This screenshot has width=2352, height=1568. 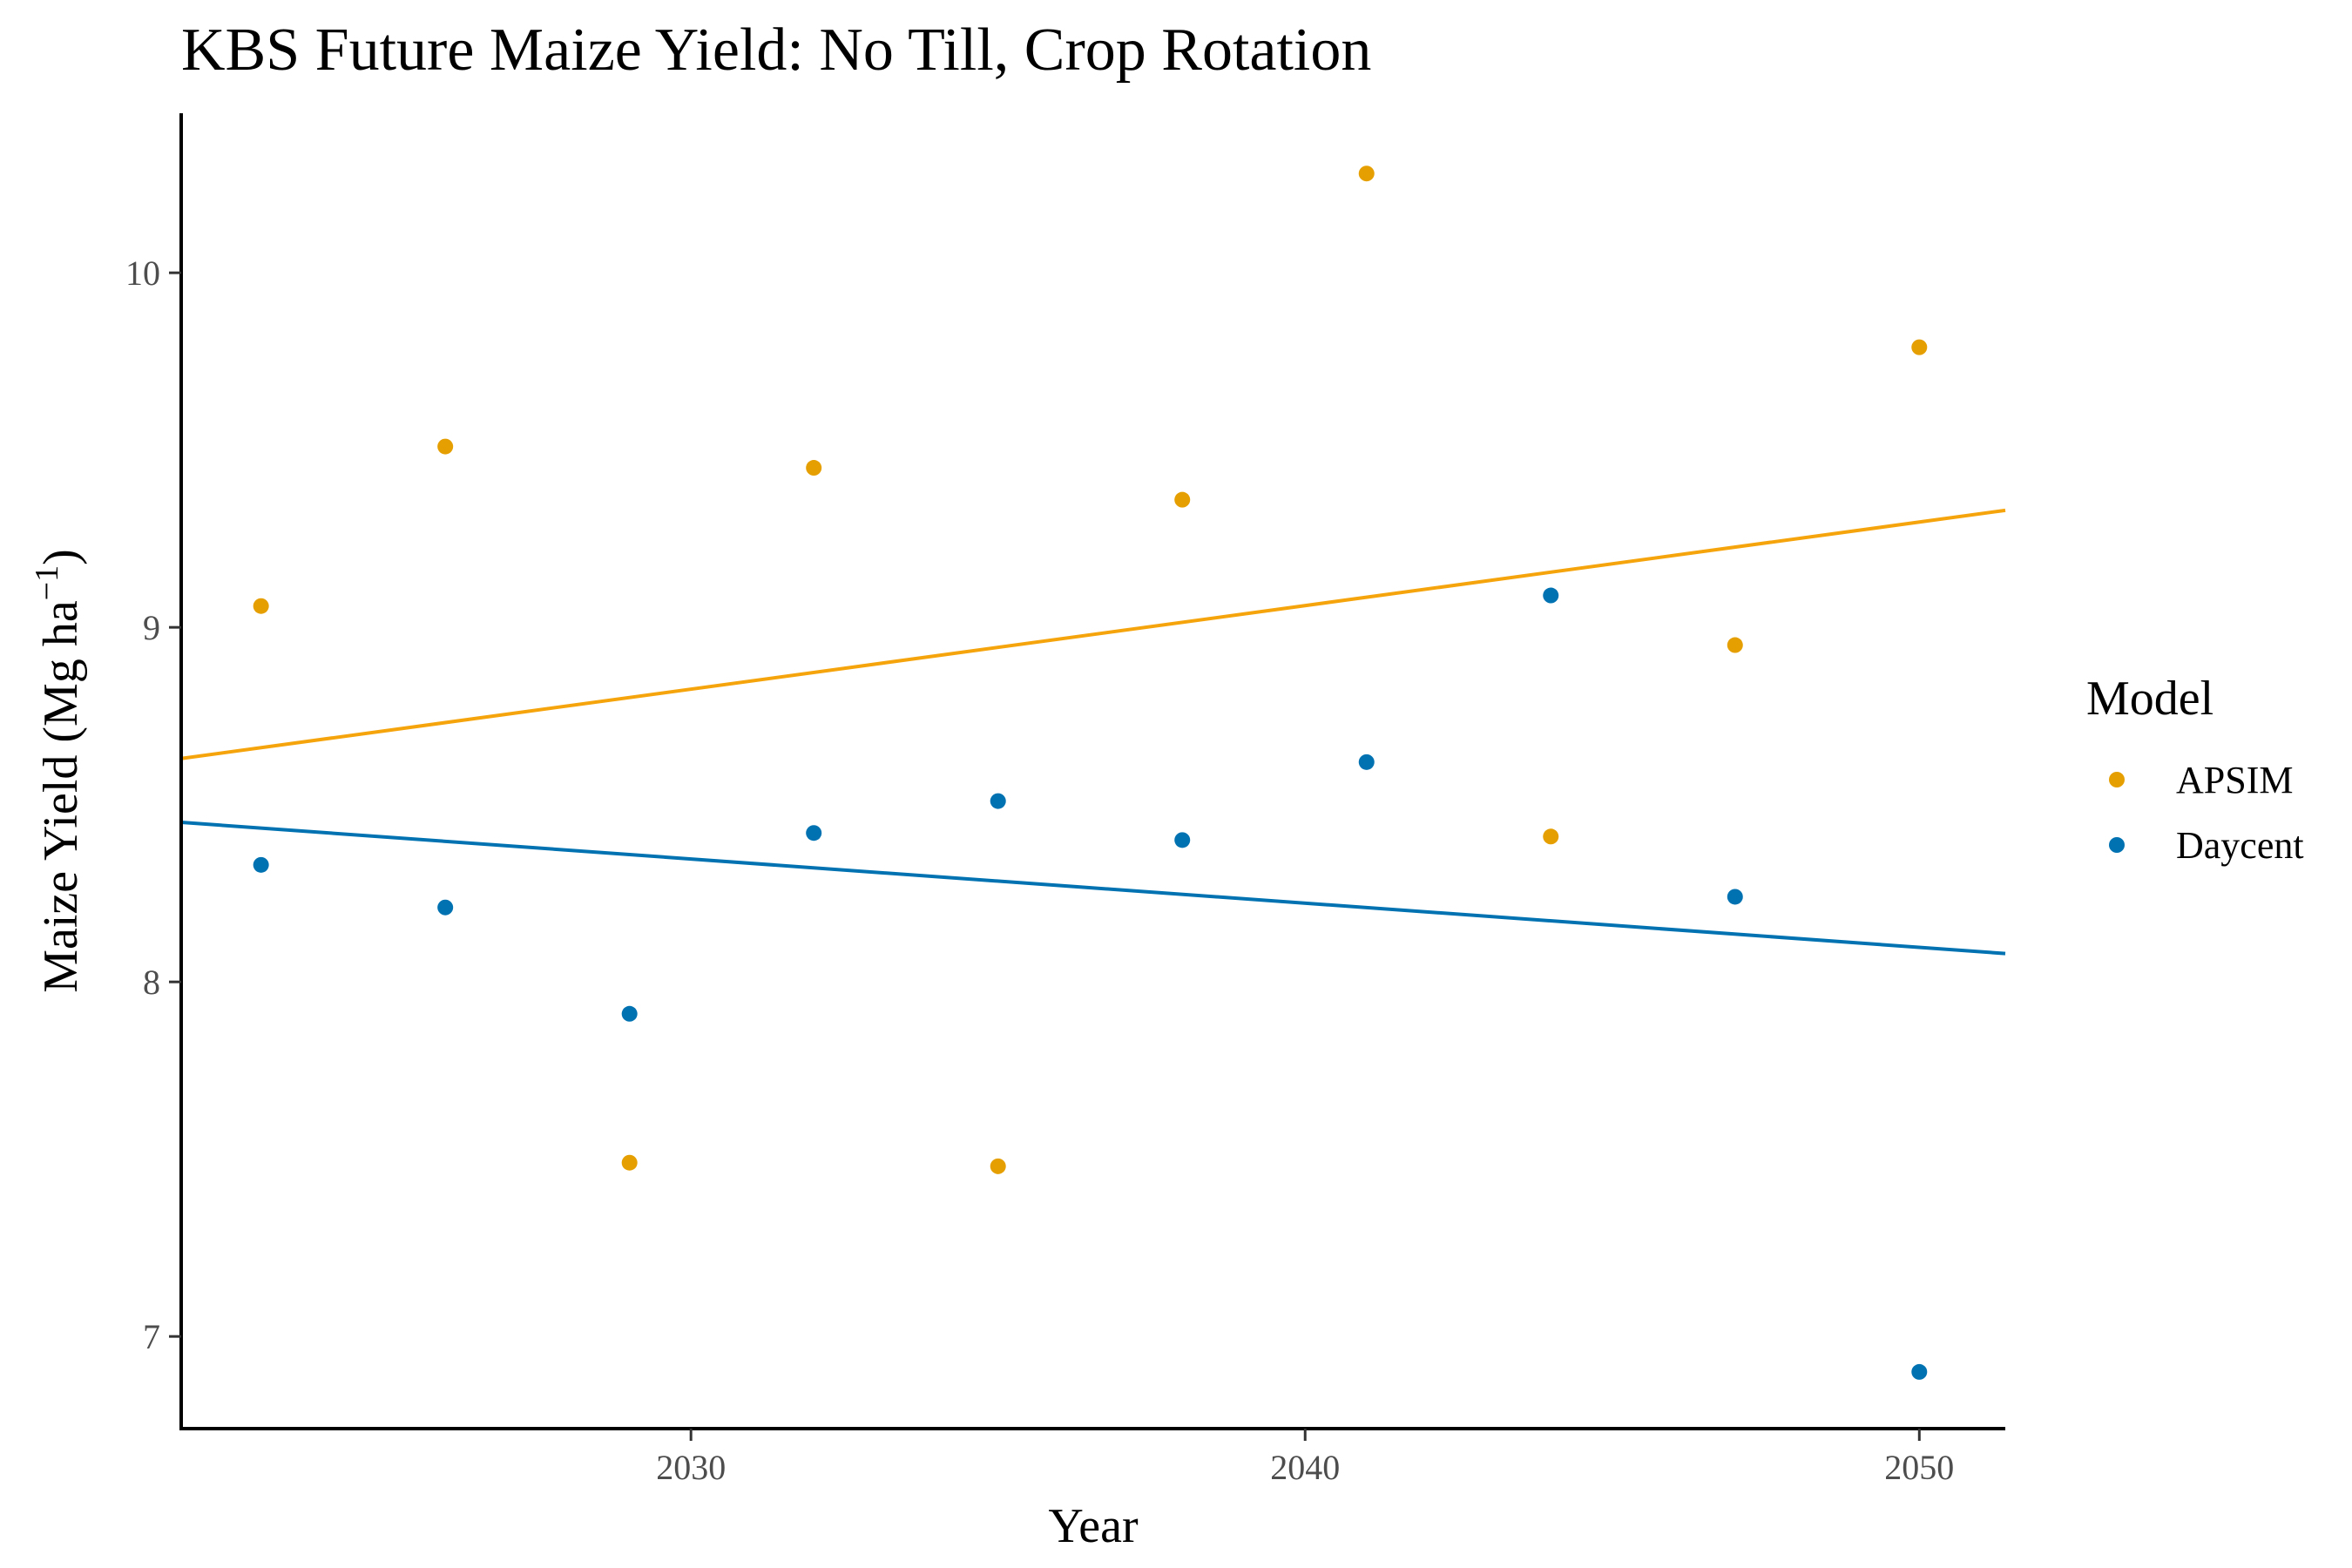 I want to click on x-tick-label: 2050, so click(x=1919, y=1467).